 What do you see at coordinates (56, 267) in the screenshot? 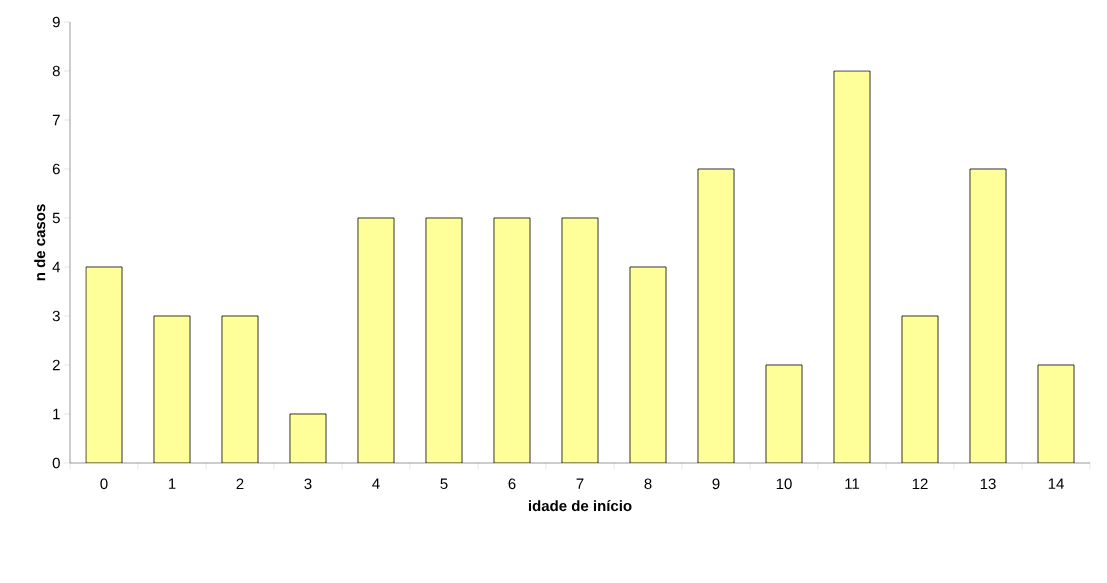
I see `y-tick-label: 4` at bounding box center [56, 267].